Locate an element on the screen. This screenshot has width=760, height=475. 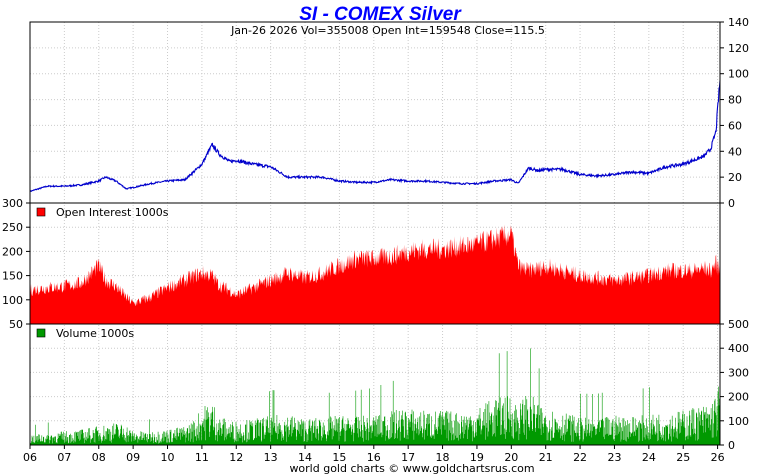
x-tick-label: 25 is located at coordinates (683, 457).